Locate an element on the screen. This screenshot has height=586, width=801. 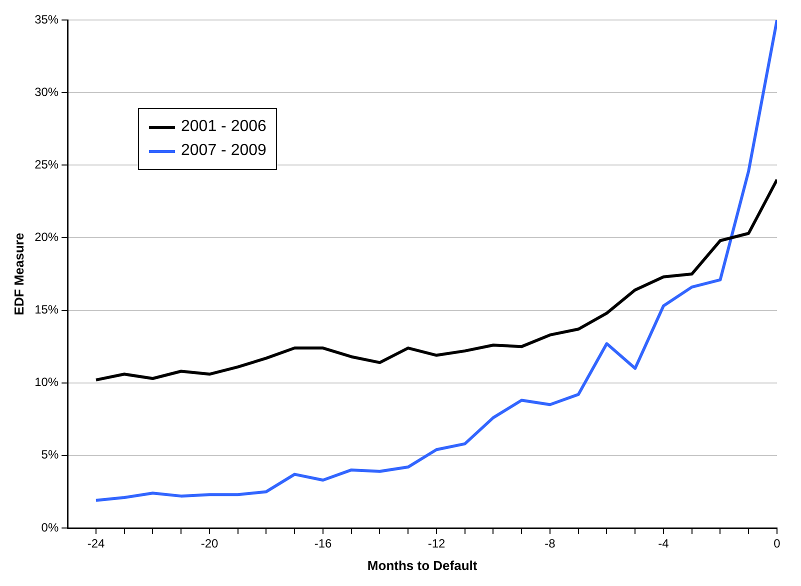
y-tick-label: 15% is located at coordinates (46, 309).